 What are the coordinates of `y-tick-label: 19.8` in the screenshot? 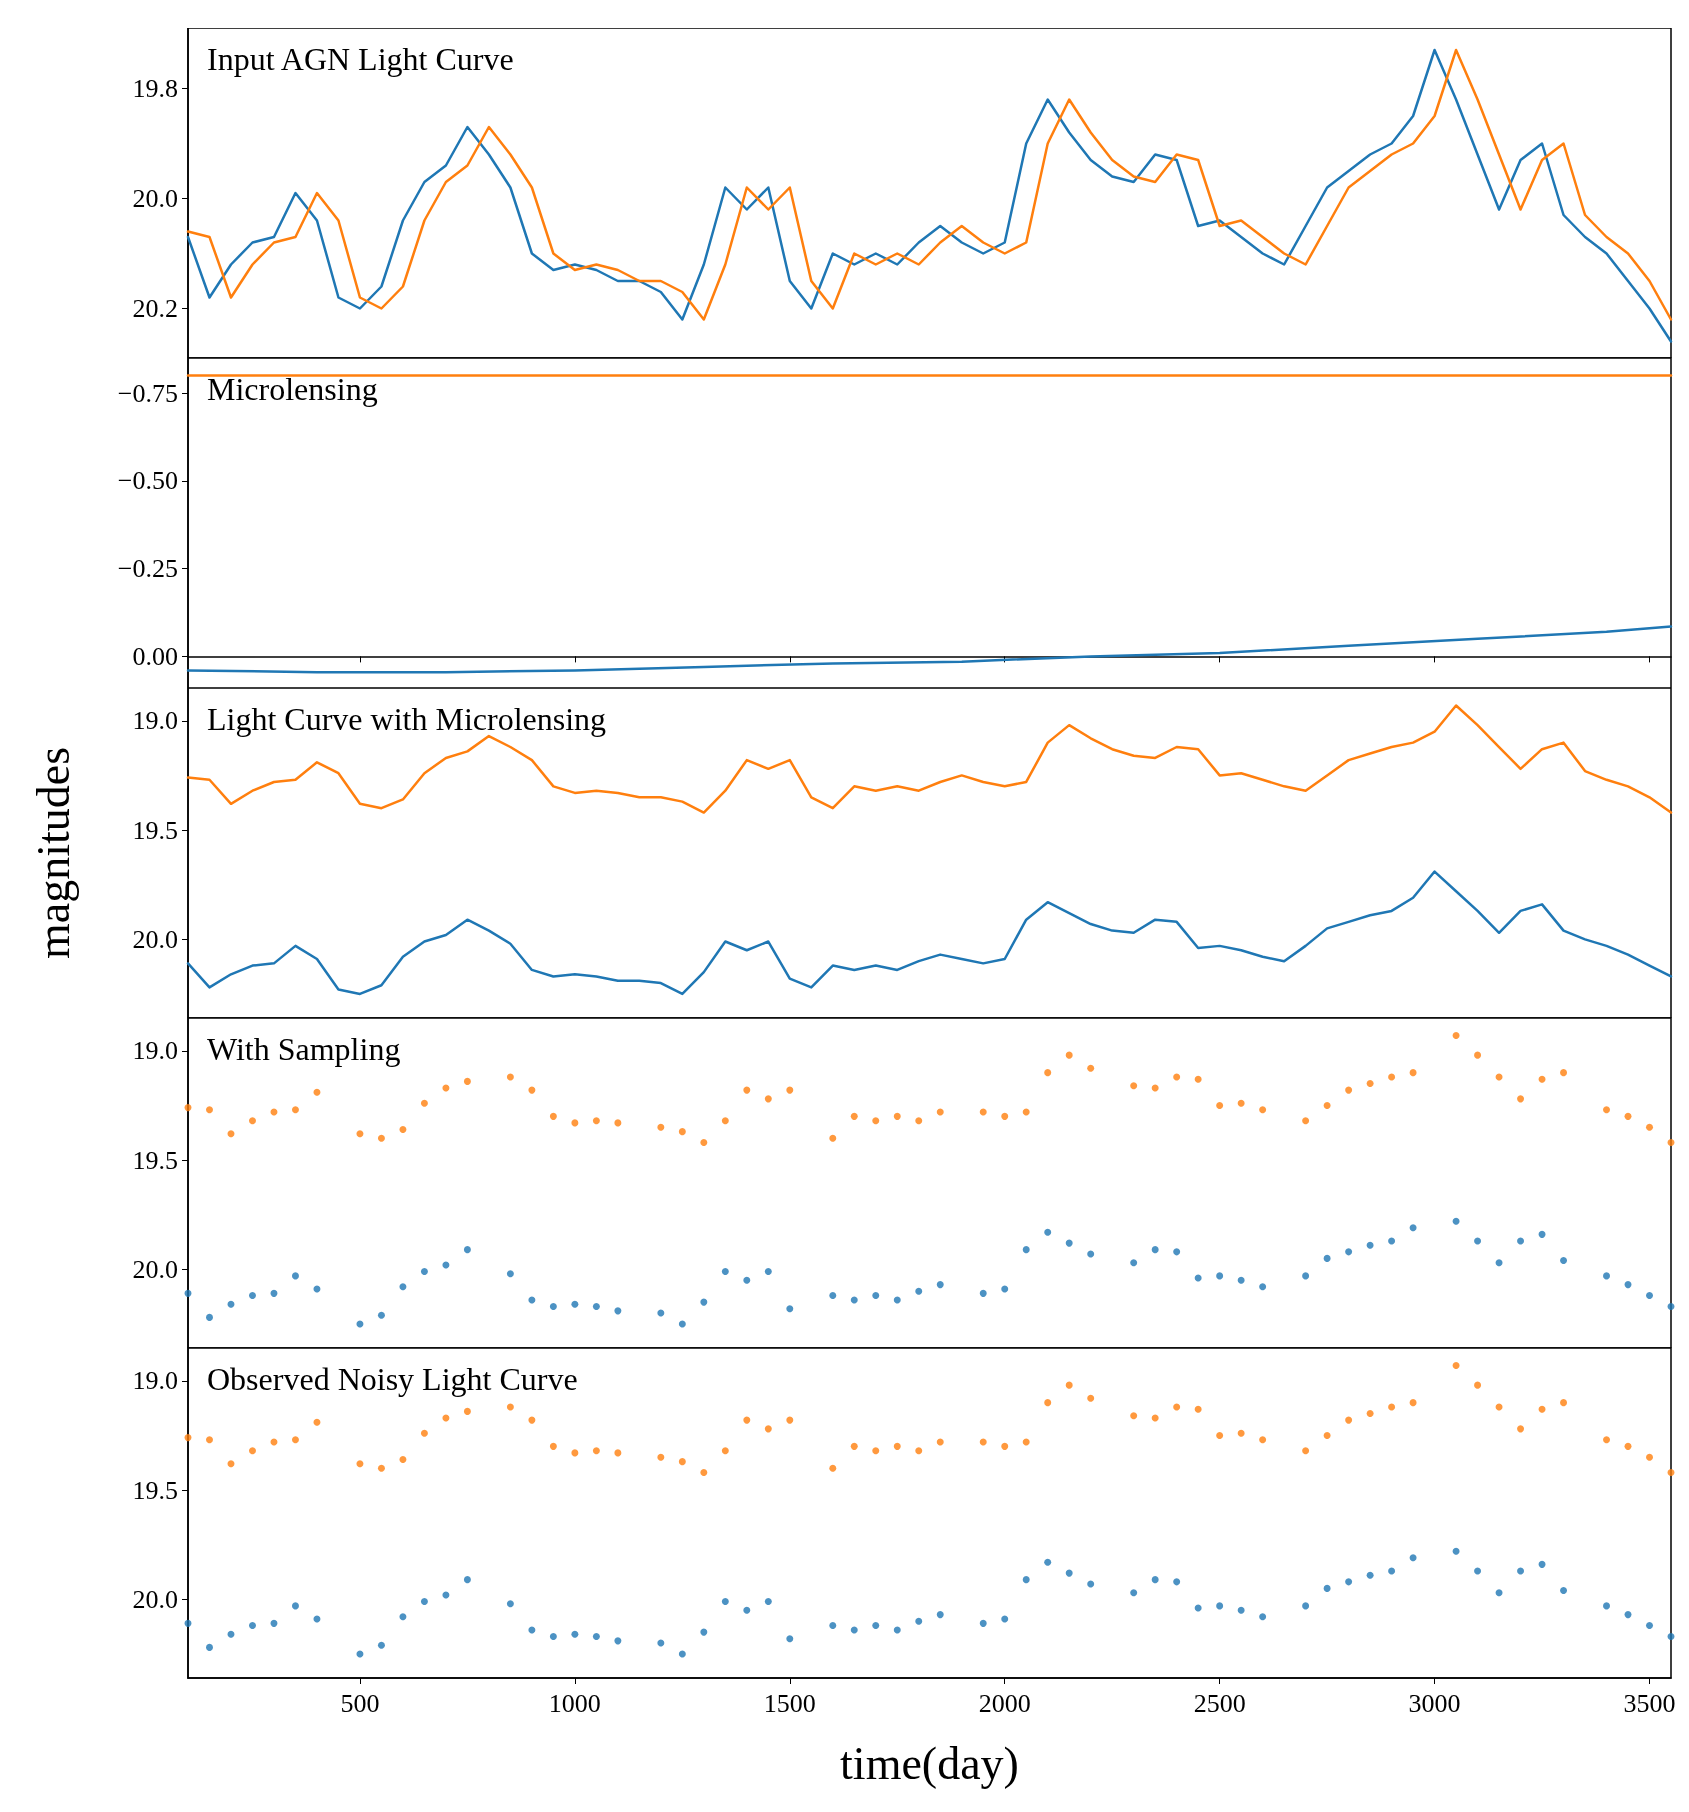 It's located at (155, 88).